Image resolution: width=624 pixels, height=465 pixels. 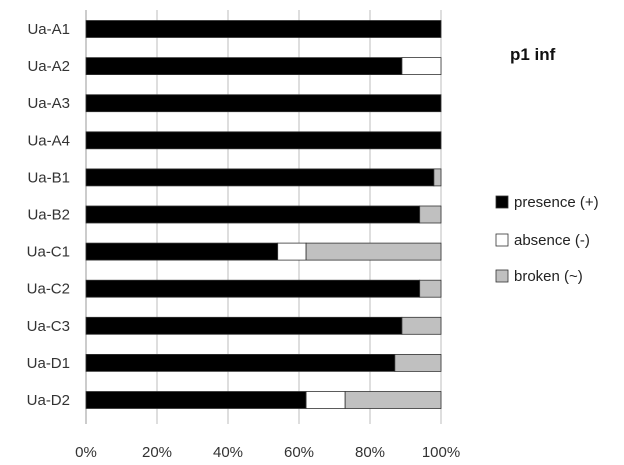 I want to click on x-tick-labels: 0% 20% 40% 60% 80% 100%, so click(x=267, y=452).